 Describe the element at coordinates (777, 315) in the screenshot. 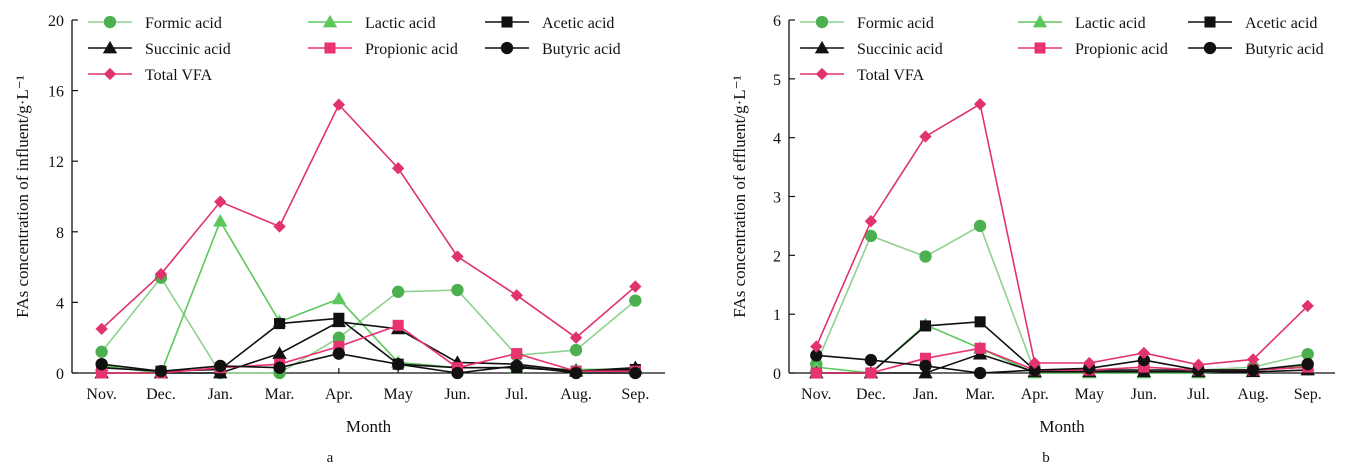

I see `y-tick-label: 1` at that location.